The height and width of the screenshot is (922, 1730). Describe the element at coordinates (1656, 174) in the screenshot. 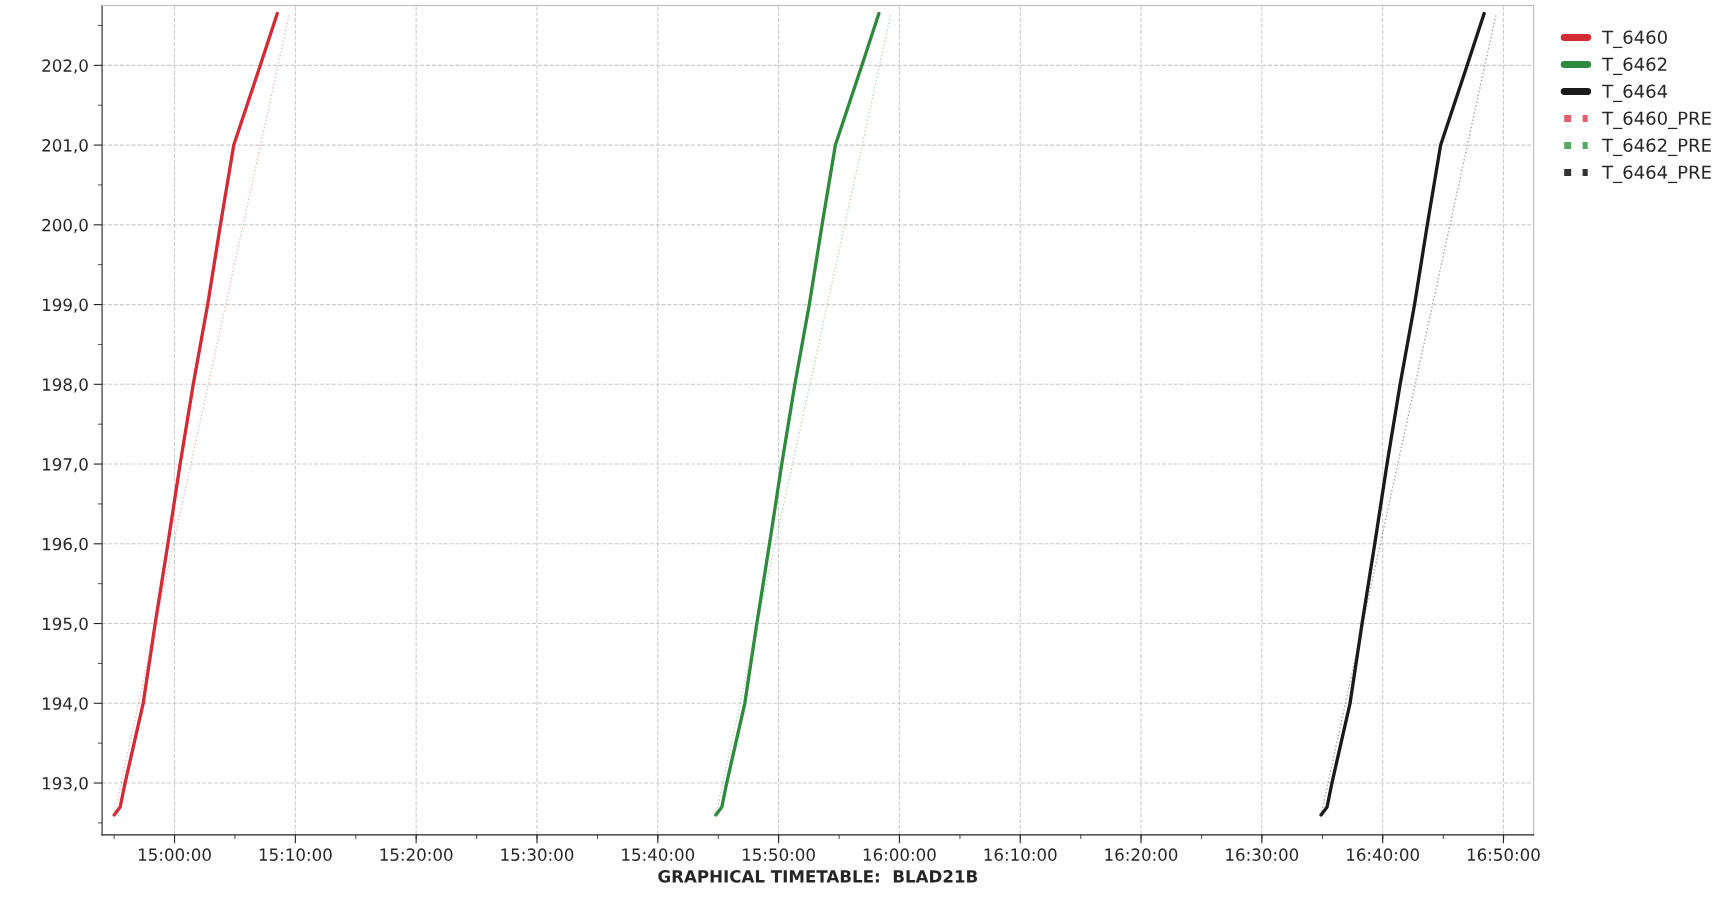

I see `legend-label: T_6464_PRE` at that location.